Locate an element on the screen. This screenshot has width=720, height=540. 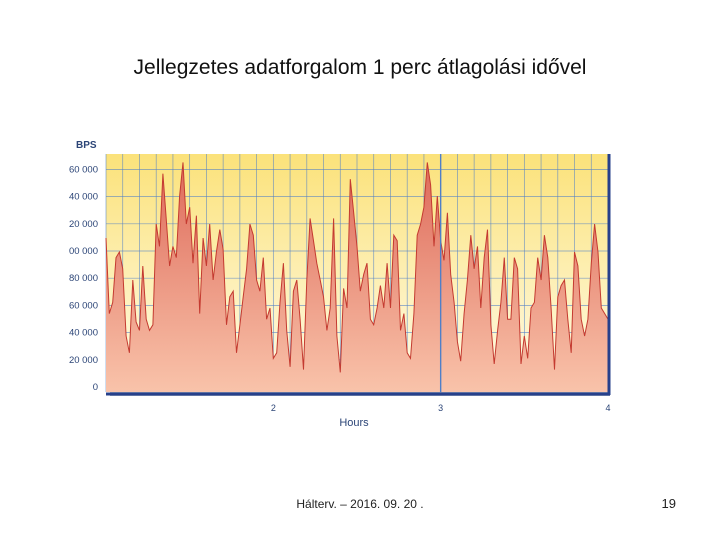
y-tick-label: 00 000 is located at coordinates (83, 251).